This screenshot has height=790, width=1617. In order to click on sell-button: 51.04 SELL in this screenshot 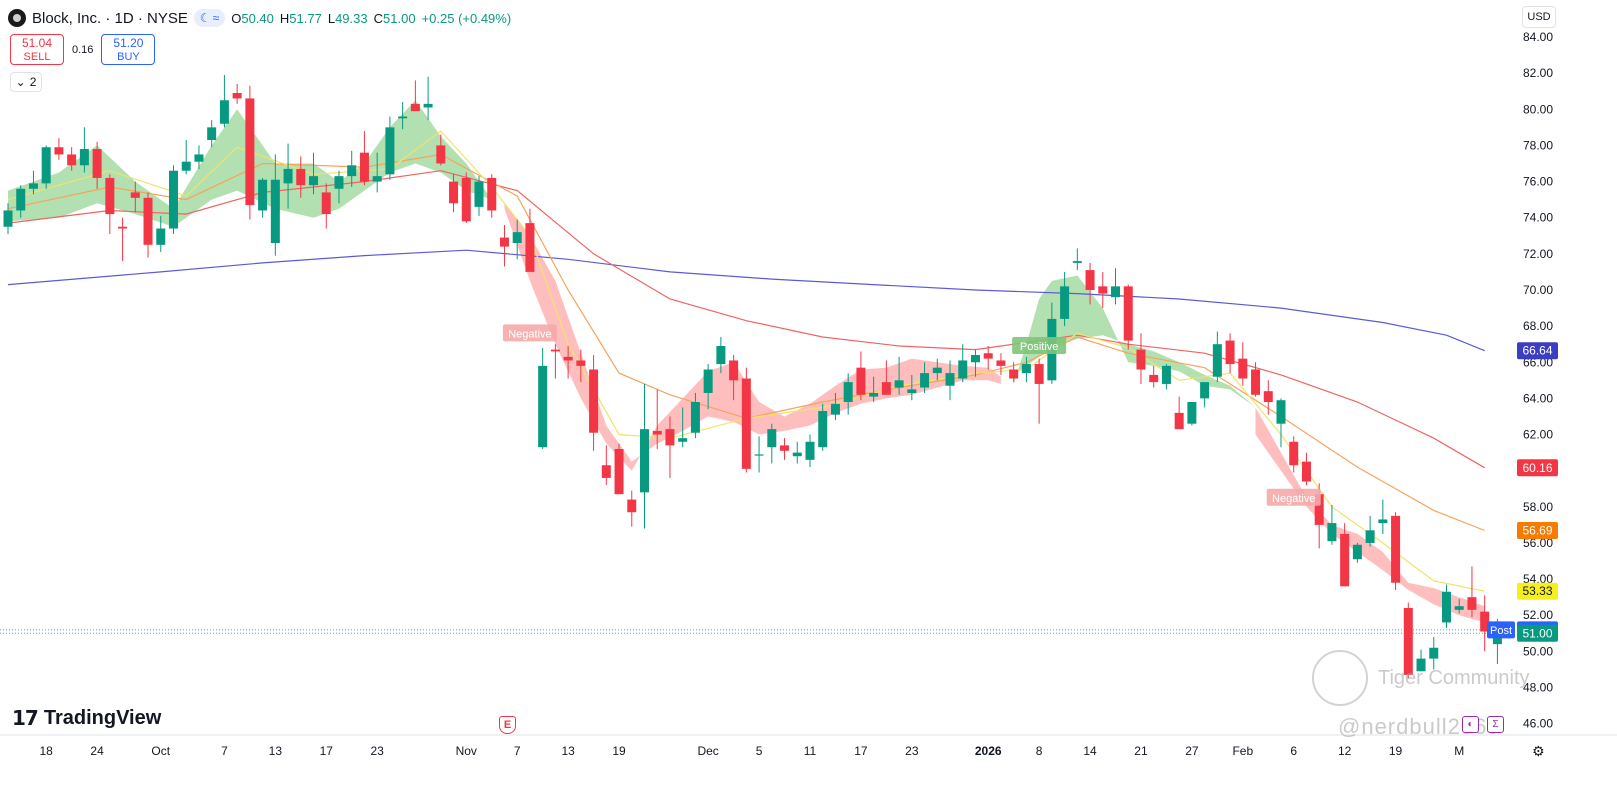, I will do `click(37, 49)`.